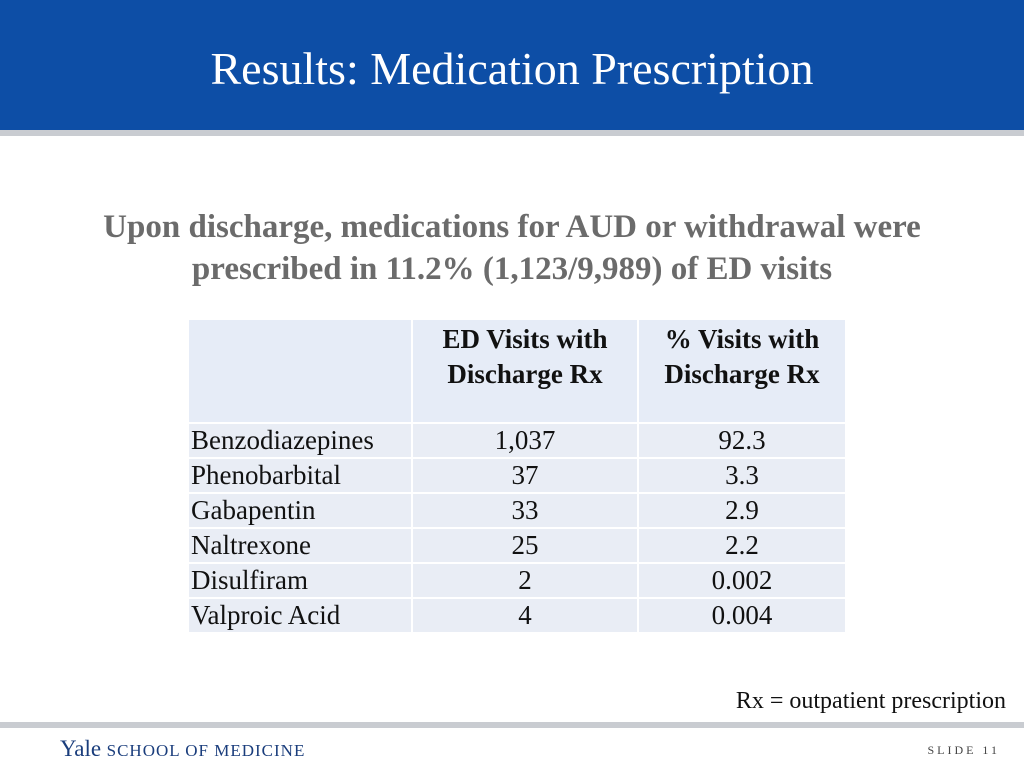  What do you see at coordinates (742, 510) in the screenshot?
I see `visit-percent: 2.9` at bounding box center [742, 510].